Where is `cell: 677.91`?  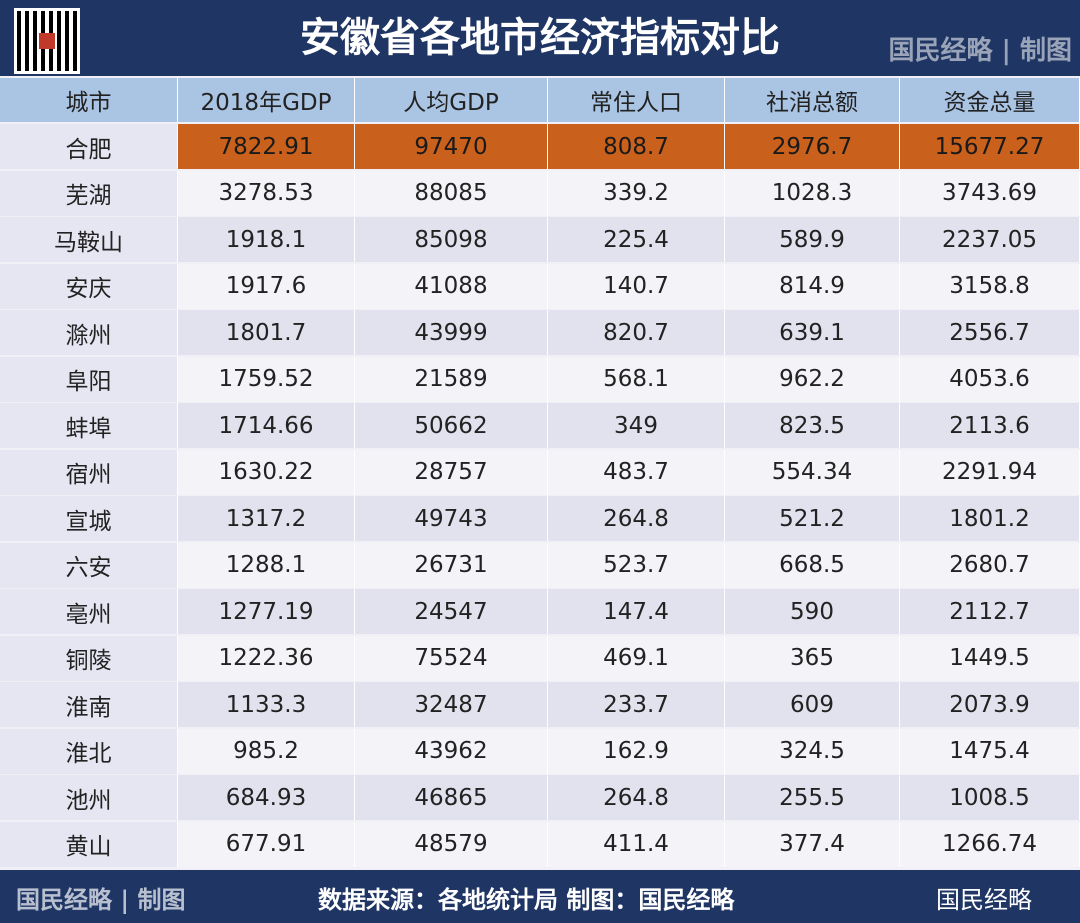
cell: 677.91 is located at coordinates (266, 844).